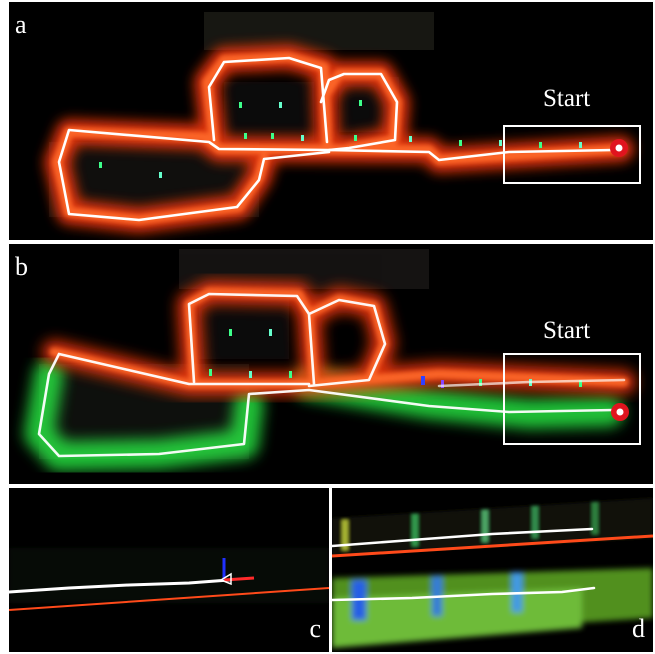 The image size is (655, 654). What do you see at coordinates (464, 594) in the screenshot?
I see `lower-trajectory-d` at bounding box center [464, 594].